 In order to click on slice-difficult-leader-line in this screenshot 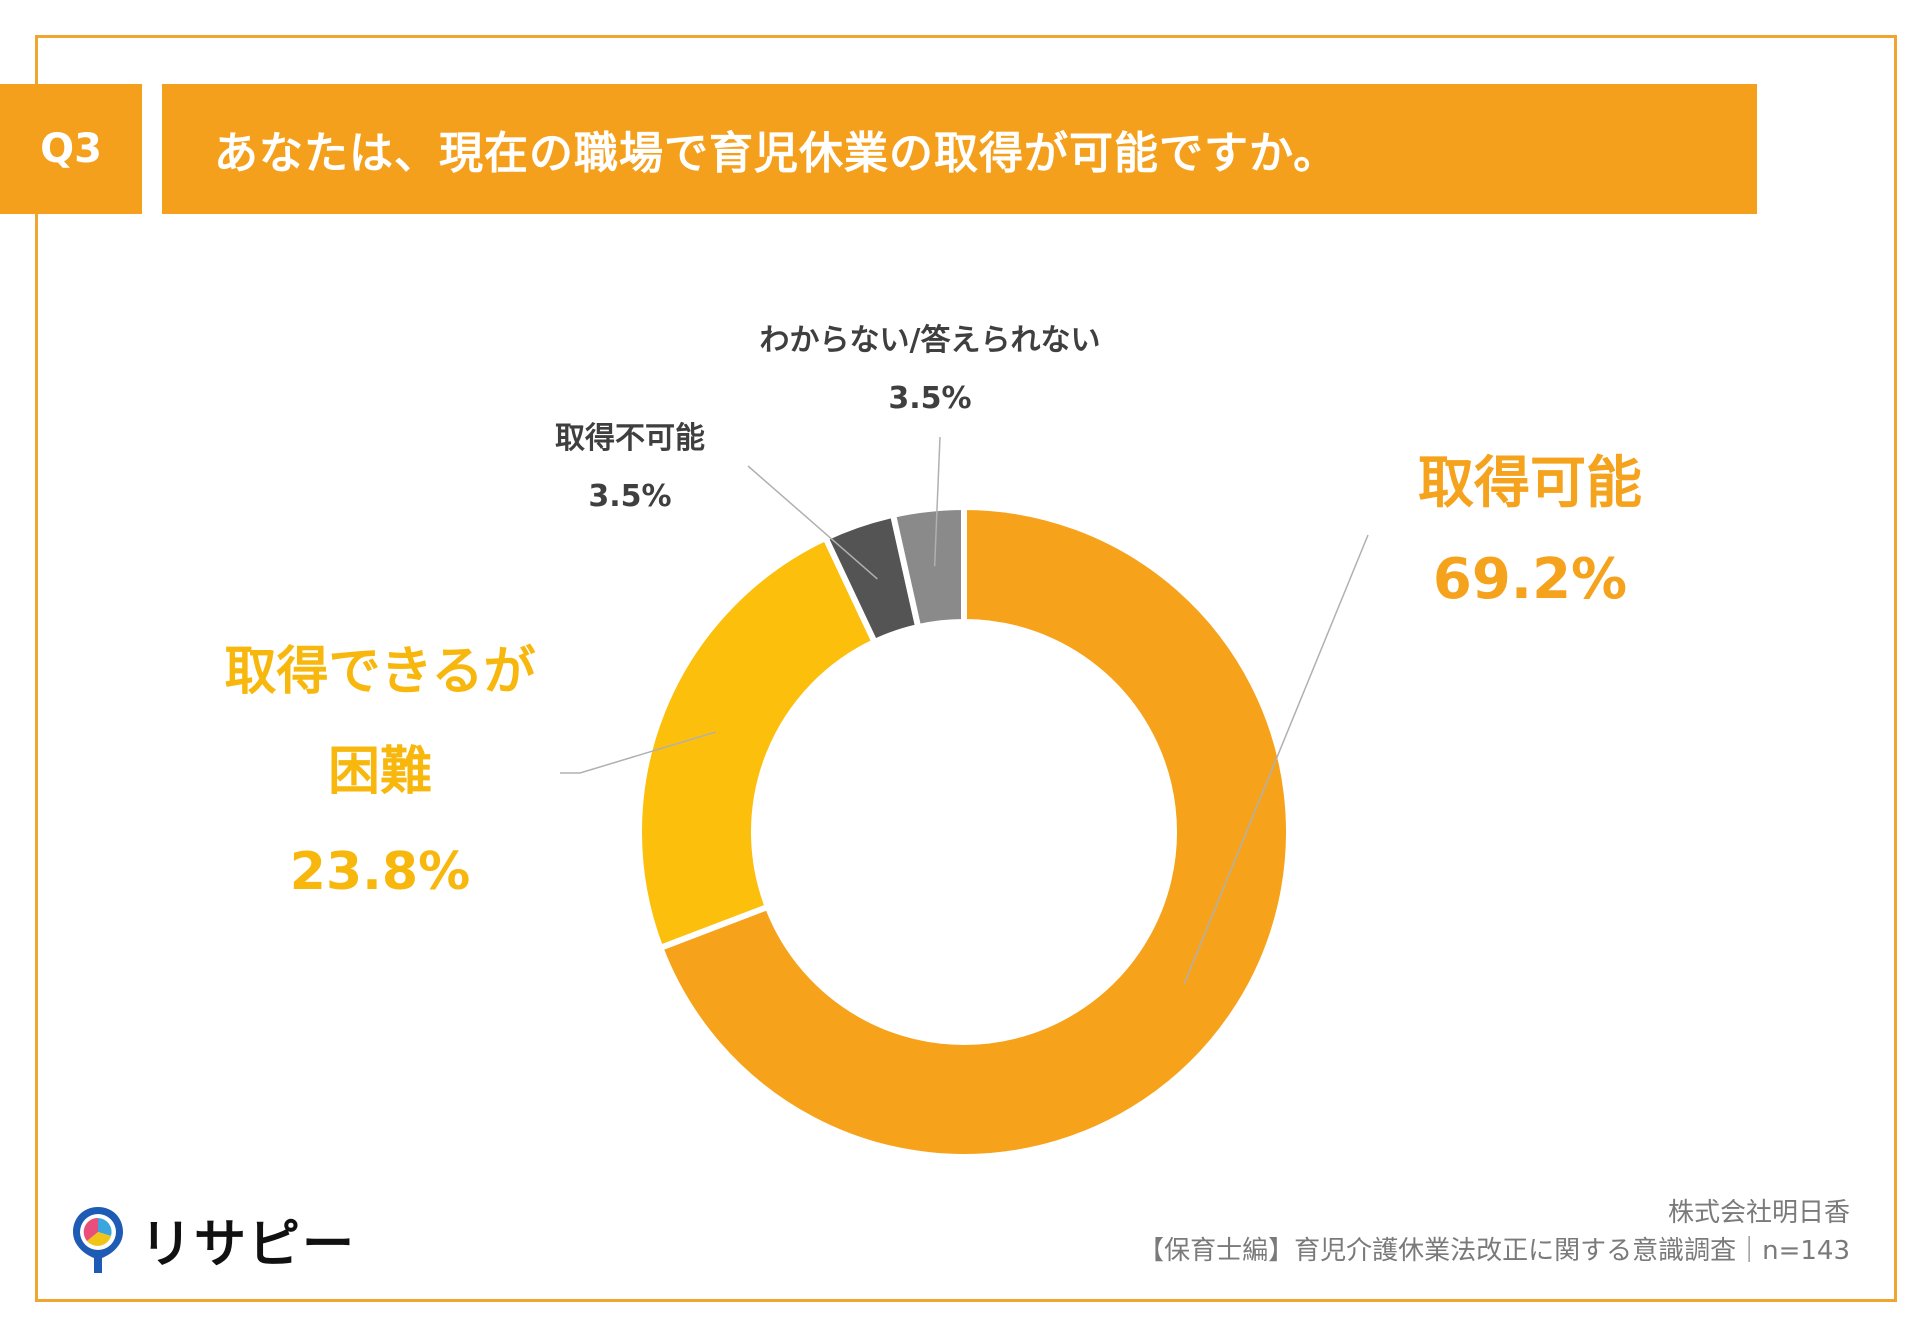, I will do `click(638, 752)`.